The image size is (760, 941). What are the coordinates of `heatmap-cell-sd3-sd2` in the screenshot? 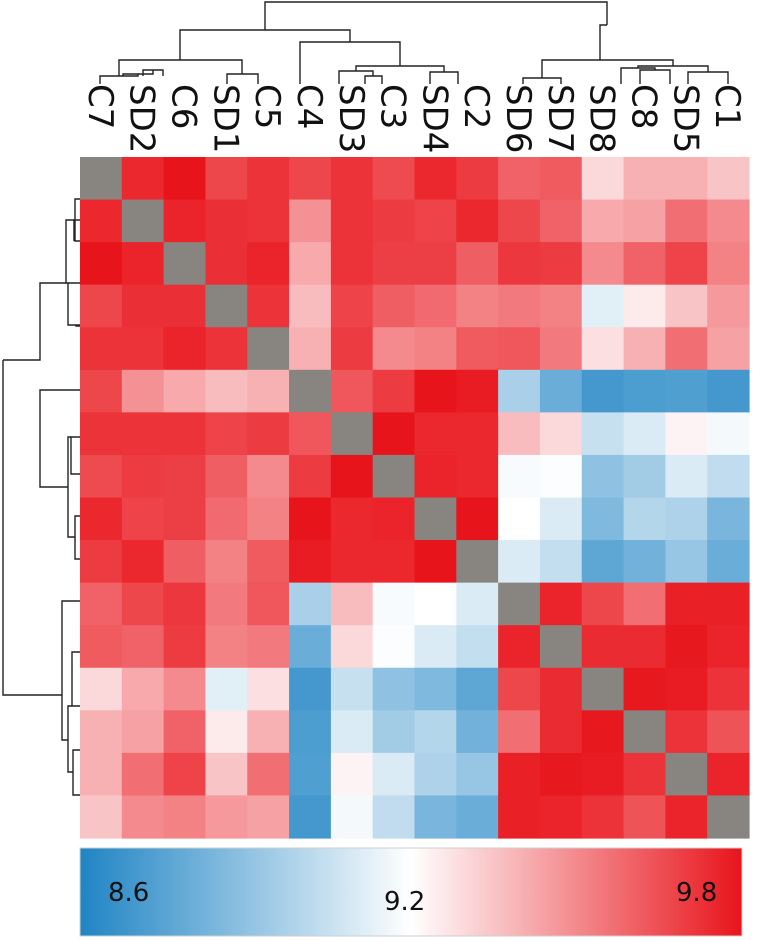 It's located at (143, 434).